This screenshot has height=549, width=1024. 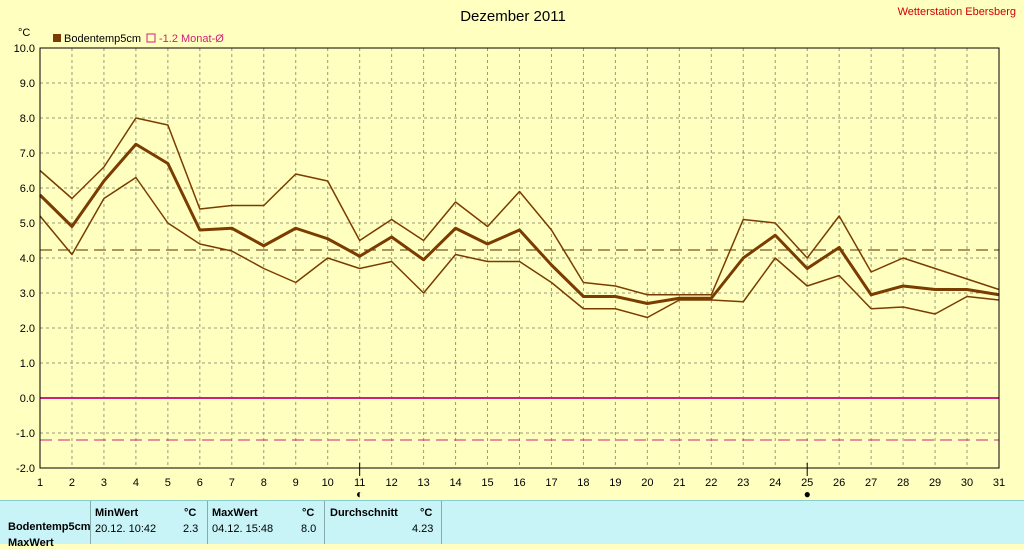 What do you see at coordinates (25, 434) in the screenshot?
I see `y-tick-label: -1.0` at bounding box center [25, 434].